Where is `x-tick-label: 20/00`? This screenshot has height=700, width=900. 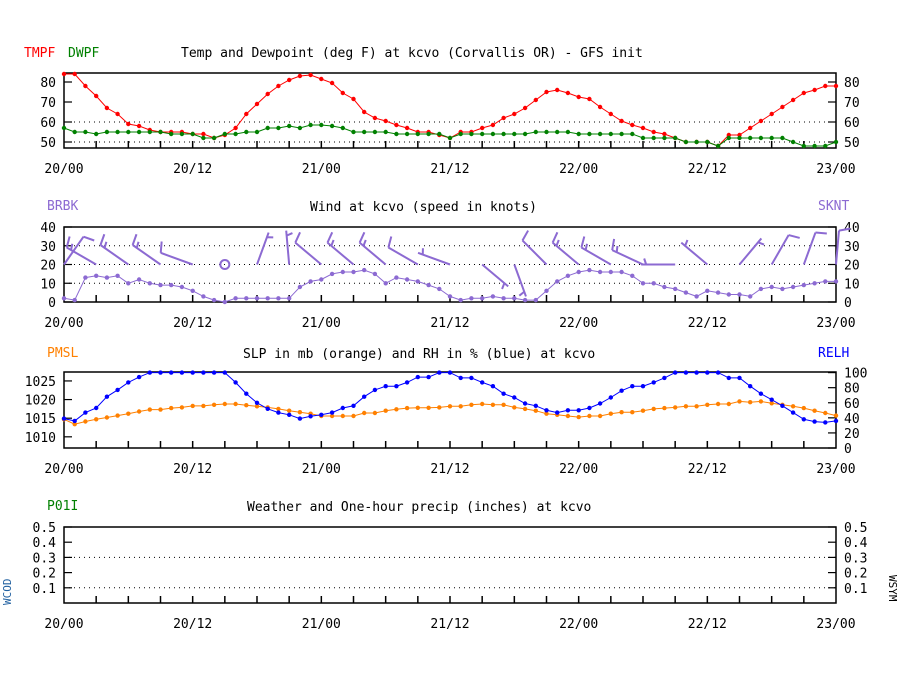
x-tick-label: 20/00 is located at coordinates (63, 624).